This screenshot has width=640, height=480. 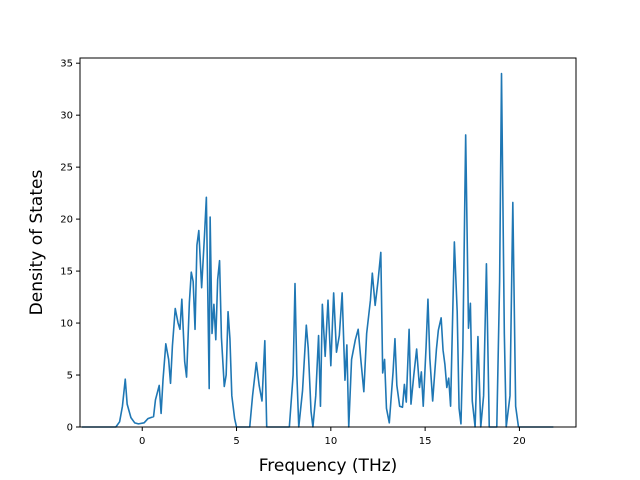 I want to click on y-axis-ticks: 0 5 10 15 20 25 30 35, so click(x=70, y=246).